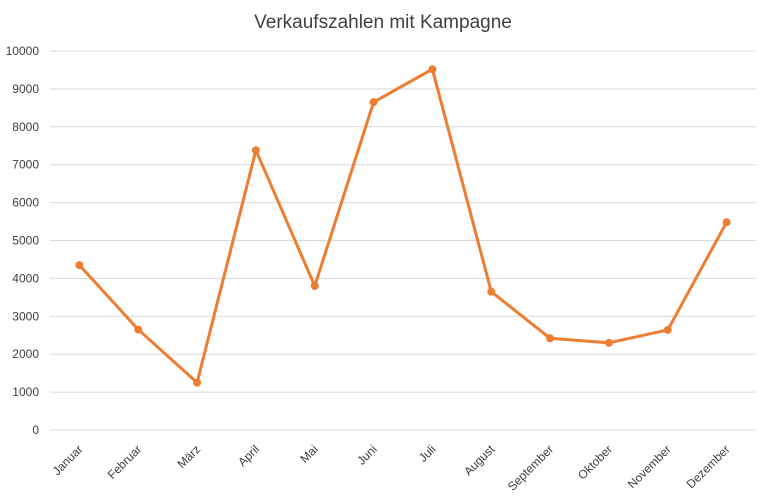 Image resolution: width=767 pixels, height=498 pixels. I want to click on y-tick-label: 1000, so click(25, 392).